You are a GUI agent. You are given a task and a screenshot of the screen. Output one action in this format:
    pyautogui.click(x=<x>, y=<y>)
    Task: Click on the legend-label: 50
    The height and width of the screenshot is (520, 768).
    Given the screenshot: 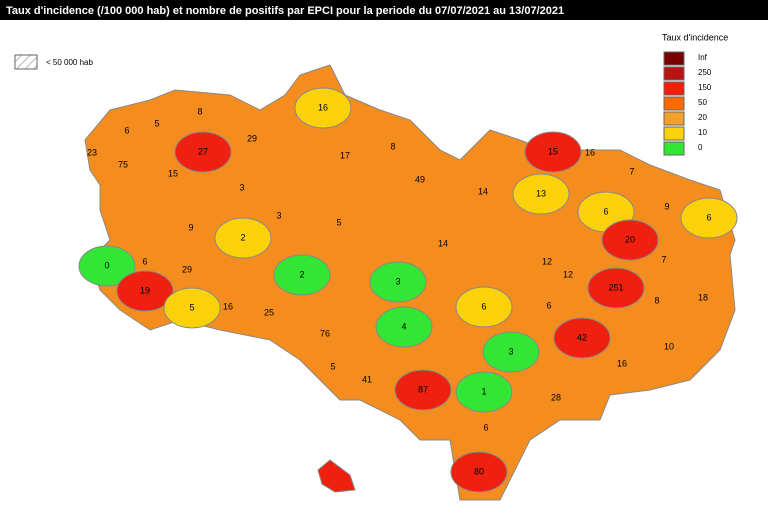 What is the action you would take?
    pyautogui.click(x=702, y=102)
    